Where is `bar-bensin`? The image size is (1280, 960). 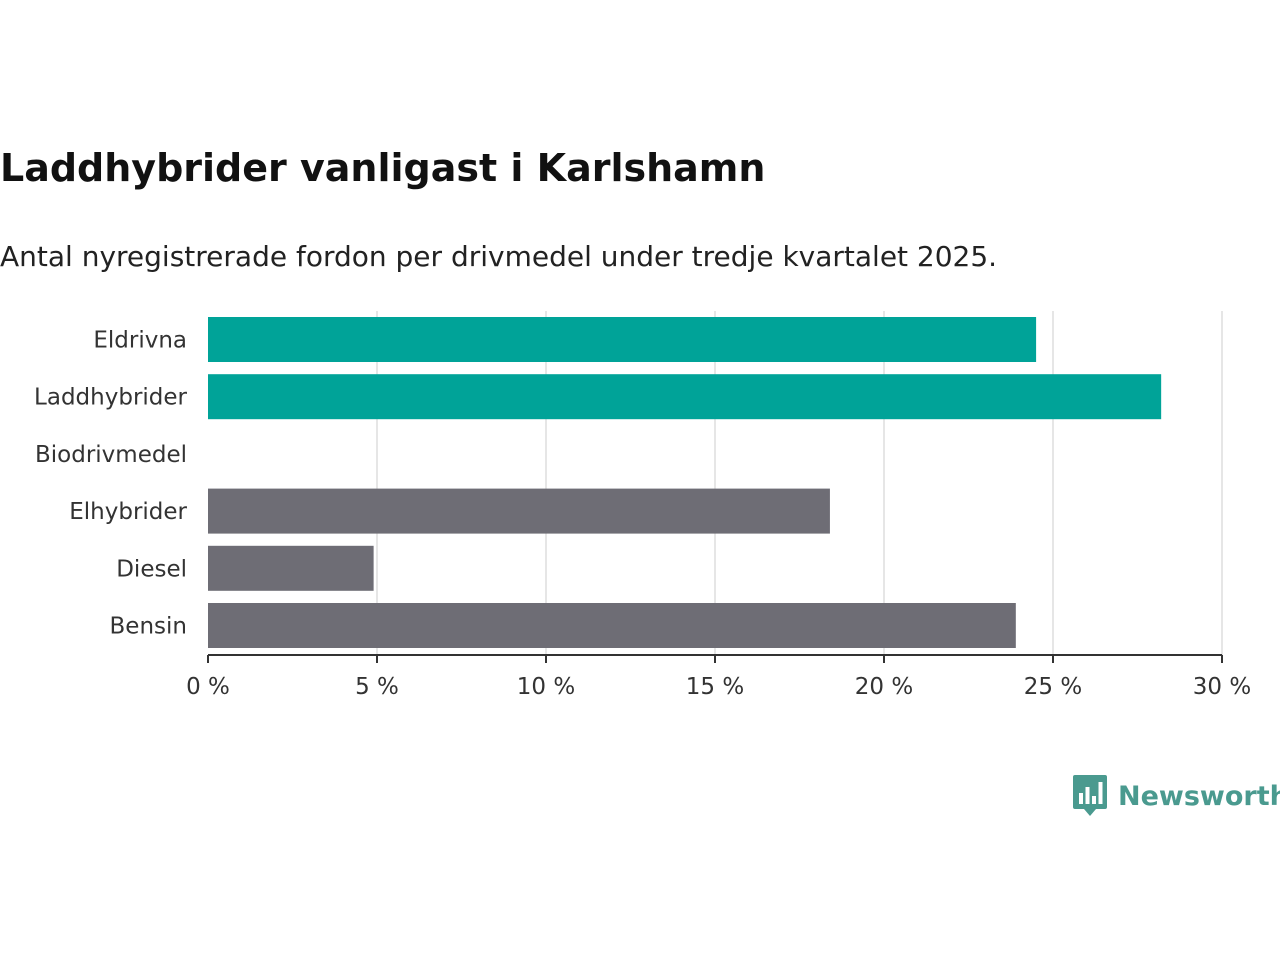
bar-bensin is located at coordinates (612, 625).